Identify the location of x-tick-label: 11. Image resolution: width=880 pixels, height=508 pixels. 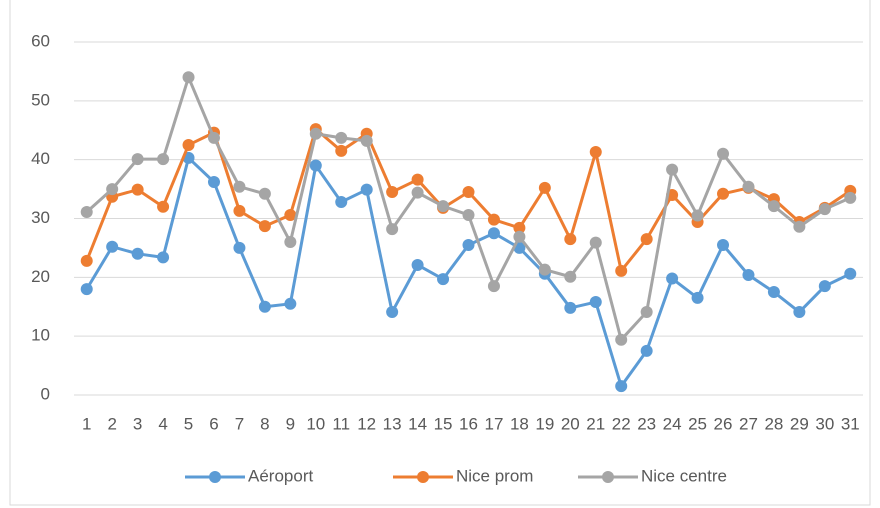
(341, 423).